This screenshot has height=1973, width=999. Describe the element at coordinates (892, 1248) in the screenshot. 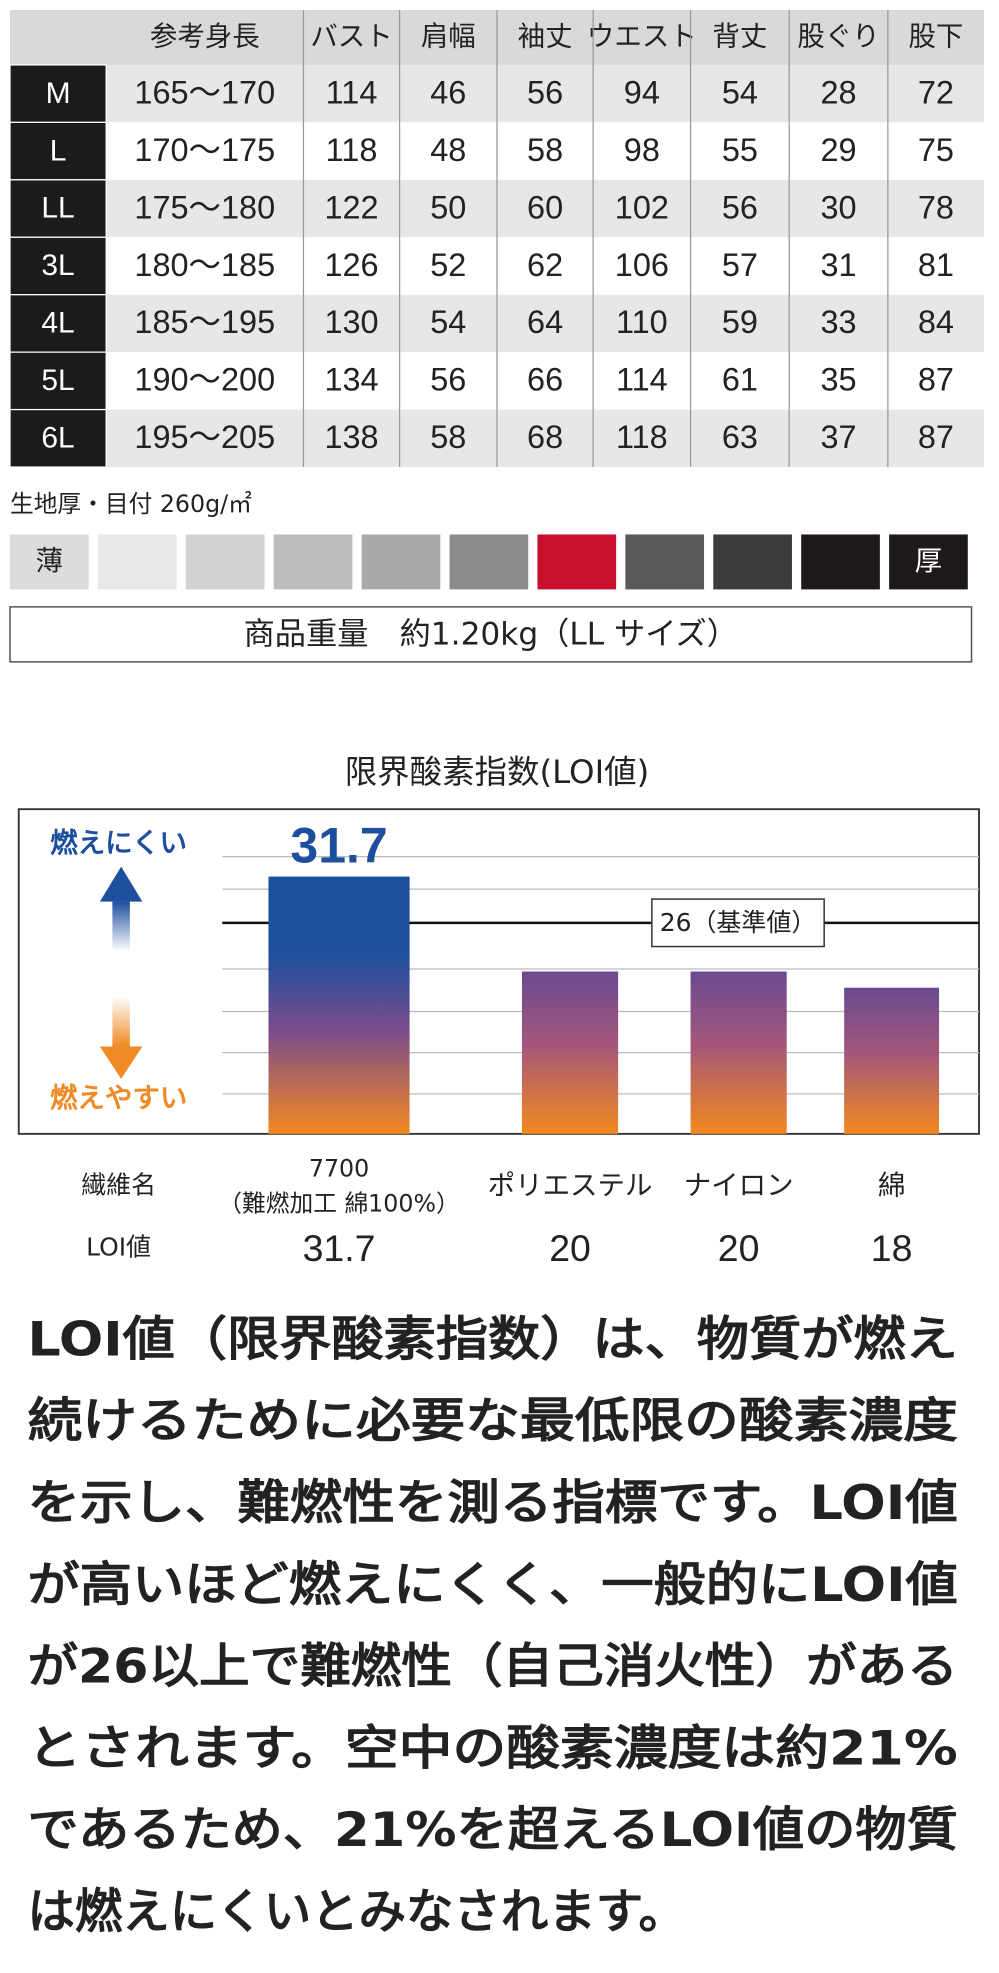

I see `loi-value: 18` at that location.